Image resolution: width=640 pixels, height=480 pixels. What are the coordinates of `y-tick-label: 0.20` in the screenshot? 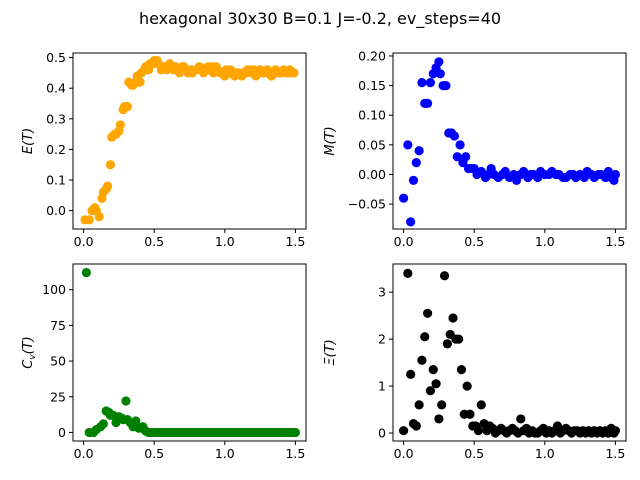 It's located at (372, 55).